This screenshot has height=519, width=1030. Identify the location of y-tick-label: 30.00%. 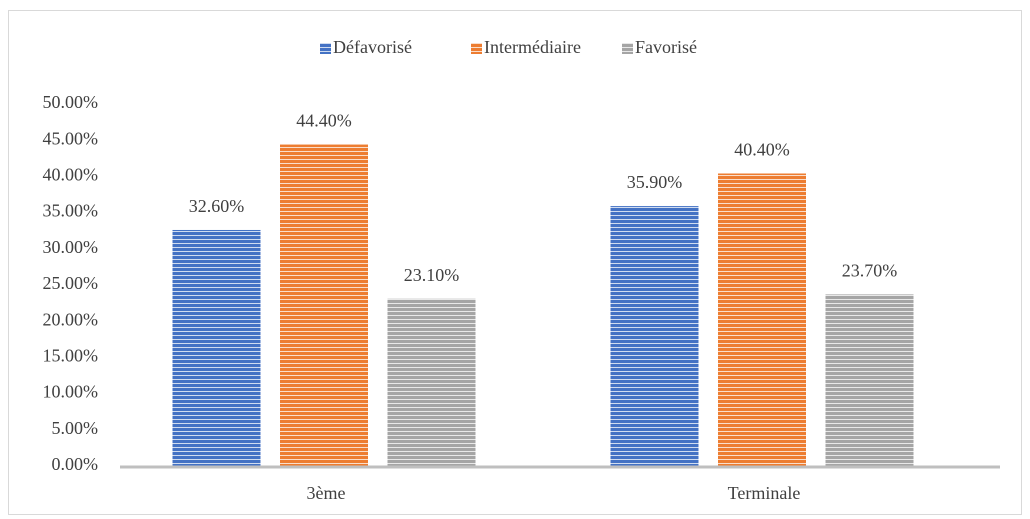
(71, 247).